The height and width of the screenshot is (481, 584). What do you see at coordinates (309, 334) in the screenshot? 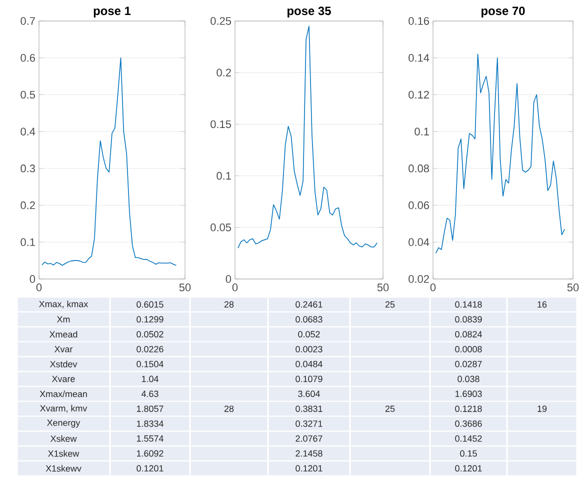
I see `text: 0.052` at bounding box center [309, 334].